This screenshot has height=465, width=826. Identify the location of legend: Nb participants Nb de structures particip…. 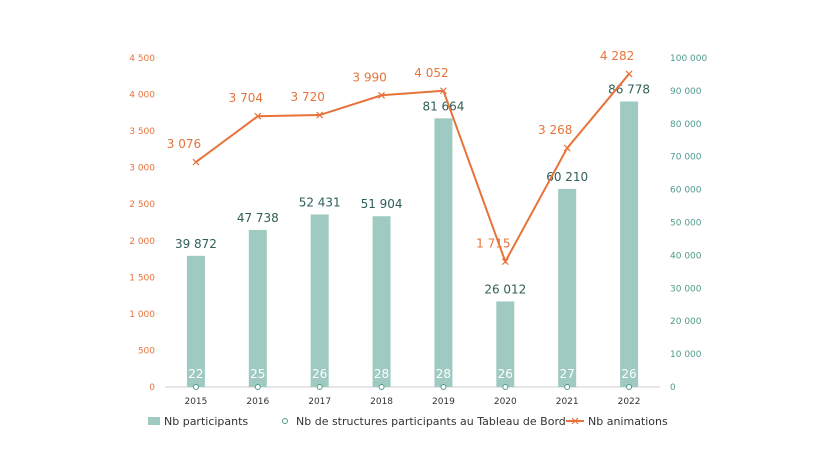
(408, 421).